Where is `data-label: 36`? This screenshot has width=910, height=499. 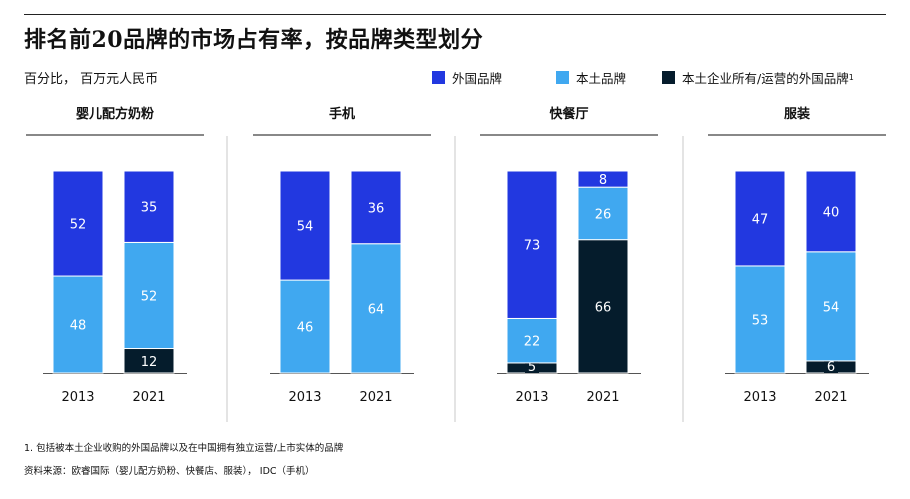 data-label: 36 is located at coordinates (376, 208).